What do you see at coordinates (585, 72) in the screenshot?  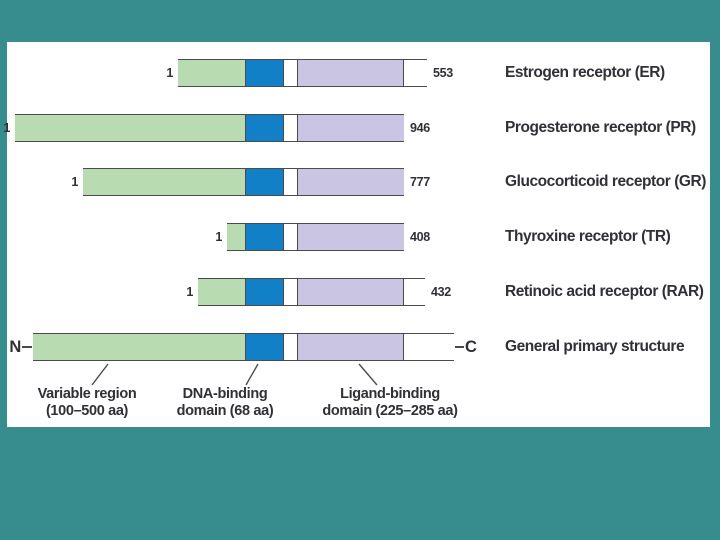 I see `receptor-name: Estrogen receptor (ER)` at bounding box center [585, 72].